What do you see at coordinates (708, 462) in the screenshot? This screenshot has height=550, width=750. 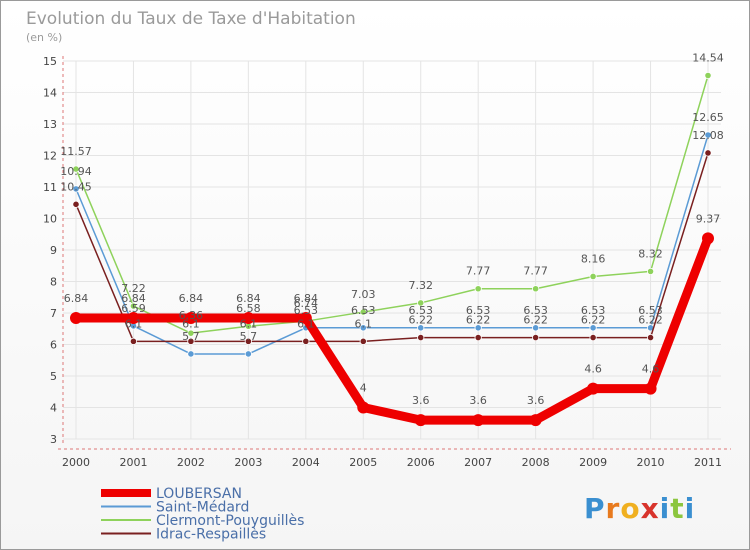 I see `x-tick-label: 2011` at bounding box center [708, 462].